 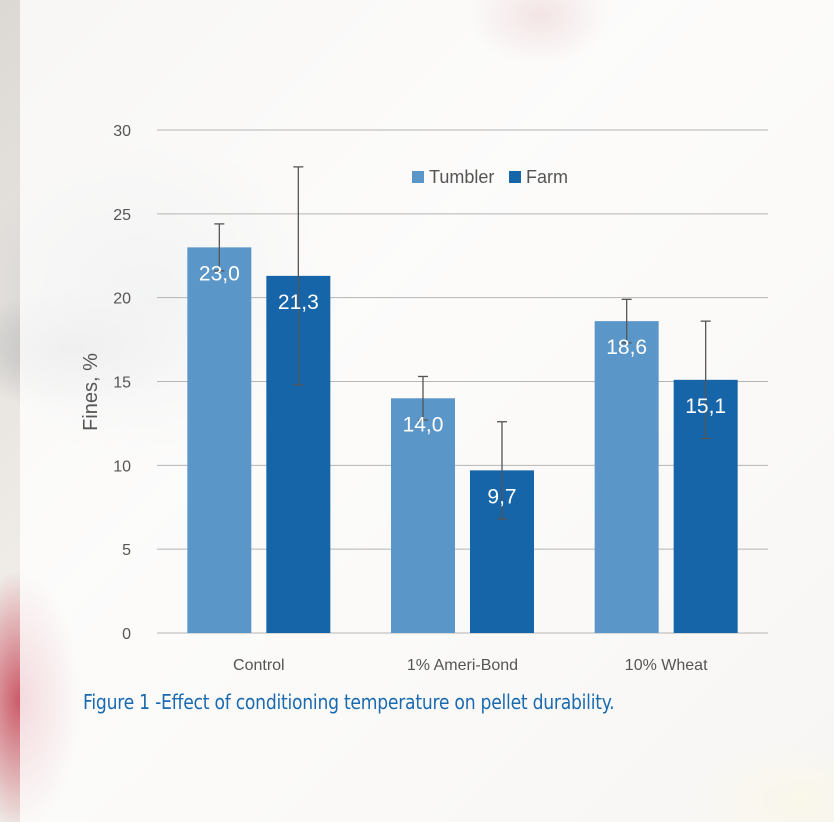 What do you see at coordinates (122, 215) in the screenshot?
I see `y-tick-label: 25` at bounding box center [122, 215].